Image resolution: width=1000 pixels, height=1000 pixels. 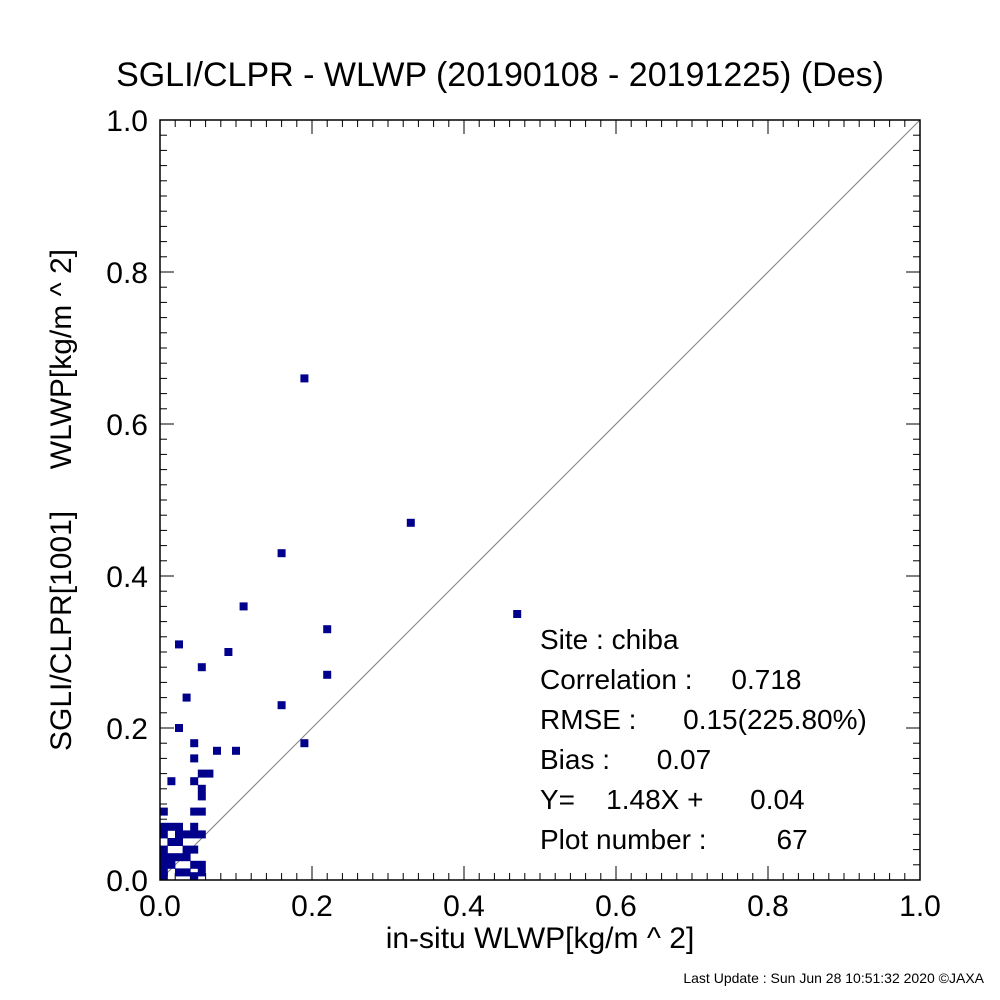 What do you see at coordinates (920, 906) in the screenshot?
I see `x-tick-label: 1.0` at bounding box center [920, 906].